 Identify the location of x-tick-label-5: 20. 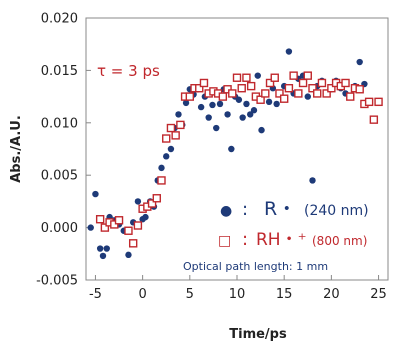
(331, 294).